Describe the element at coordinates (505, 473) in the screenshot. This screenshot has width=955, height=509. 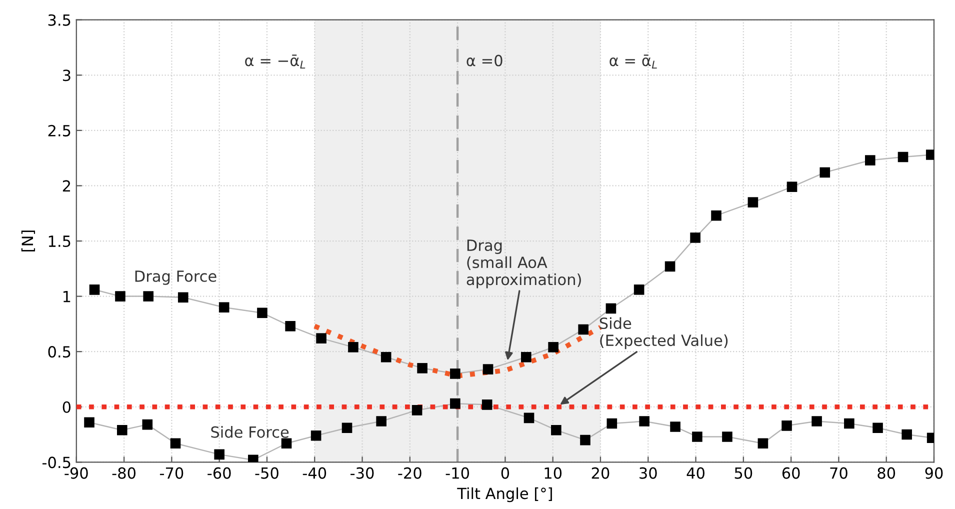
I see `x-tick-label: 0` at that location.